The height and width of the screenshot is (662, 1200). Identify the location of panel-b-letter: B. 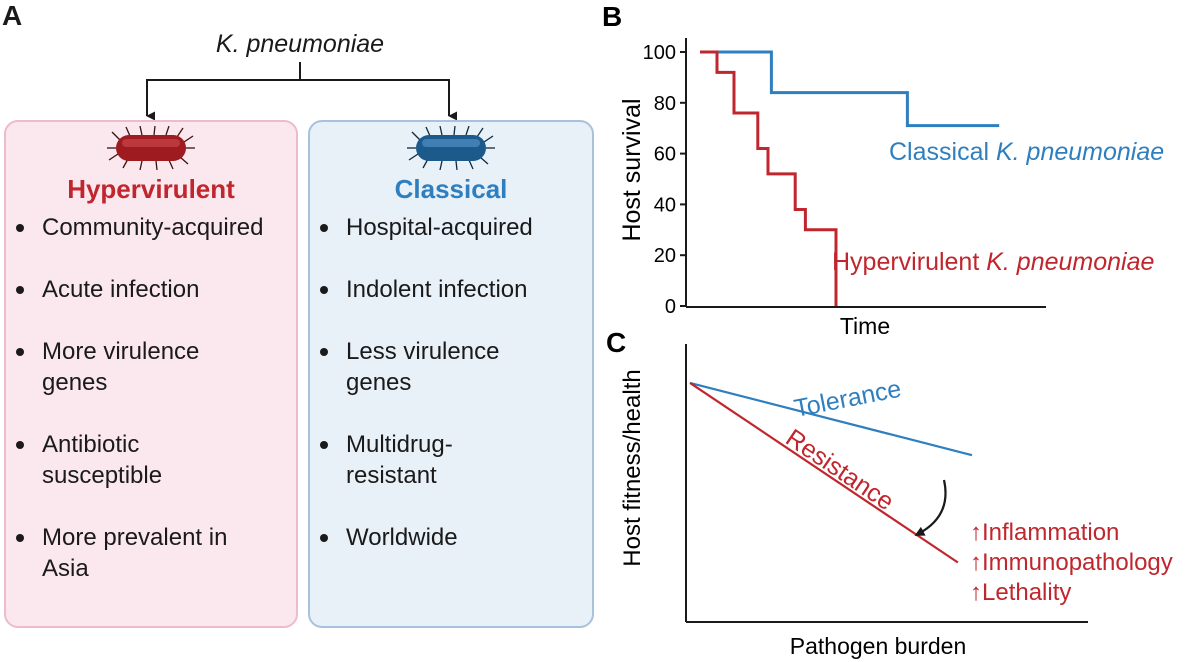
(612, 16).